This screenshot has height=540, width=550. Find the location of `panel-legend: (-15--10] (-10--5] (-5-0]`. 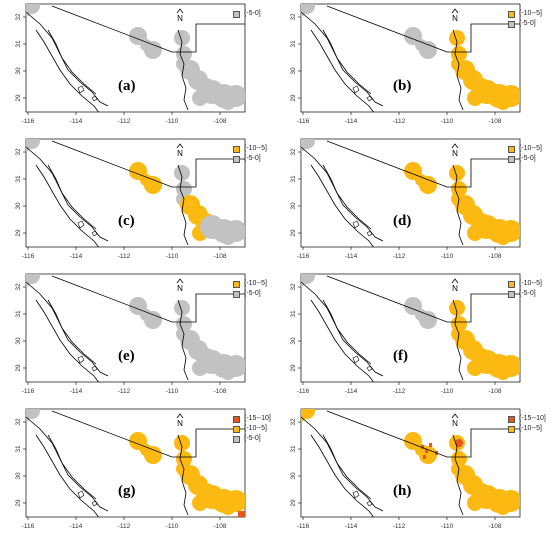

panel-legend: (-15--10] (-10--5] (-5-0] is located at coordinates (252, 429).